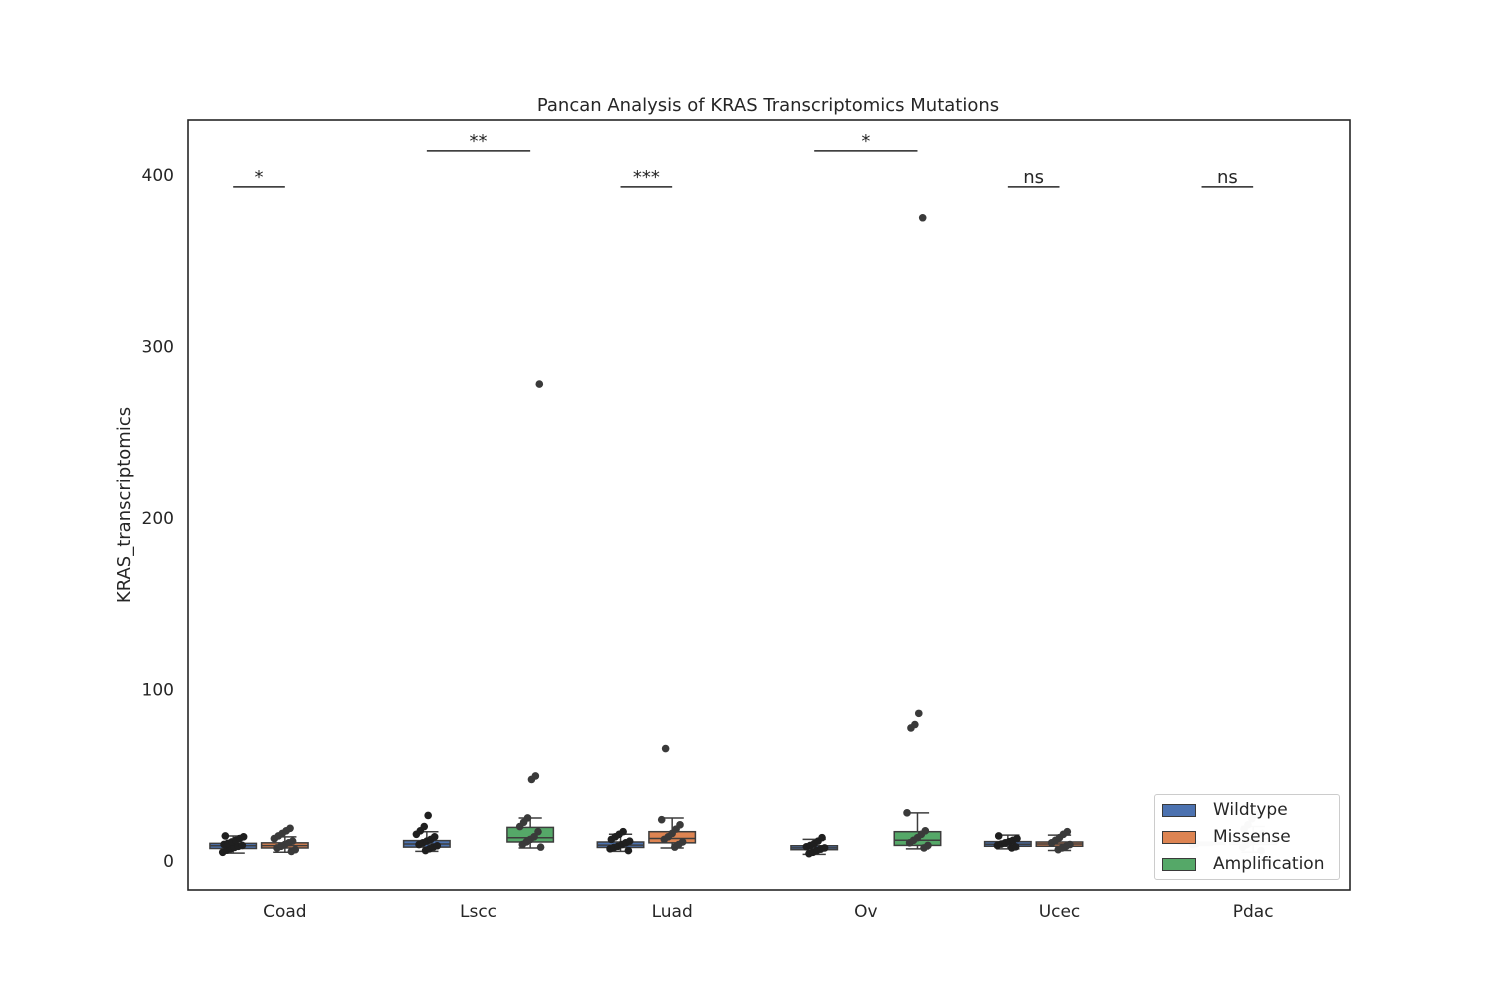  Describe the element at coordinates (479, 141) in the screenshot. I see `annotation-label-lscc: **` at that location.